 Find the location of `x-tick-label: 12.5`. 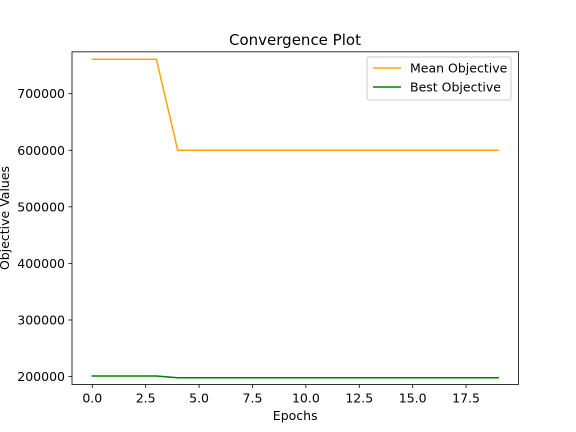

x-tick-label: 12.5 is located at coordinates (359, 397).